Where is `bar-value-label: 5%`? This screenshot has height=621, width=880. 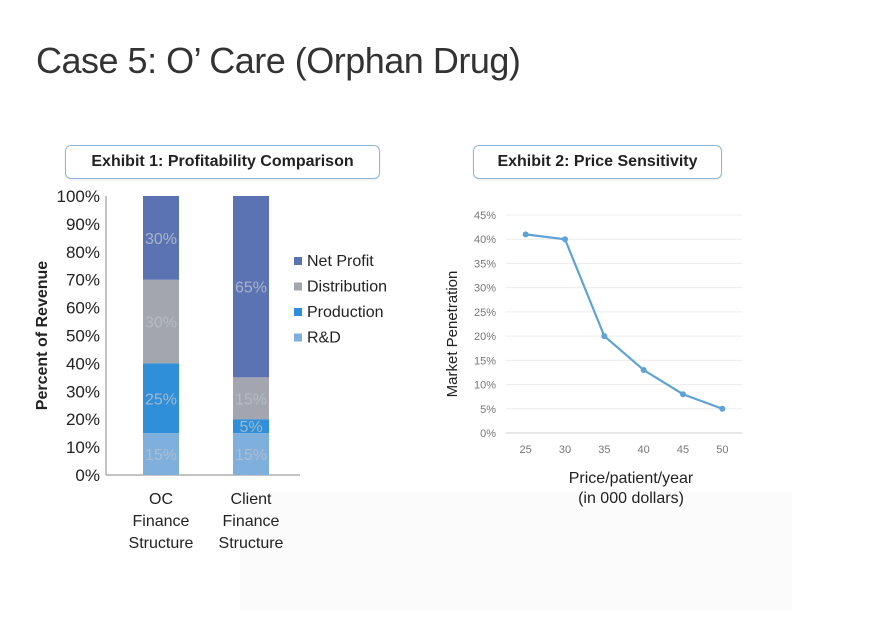
bar-value-label: 5% is located at coordinates (250, 427).